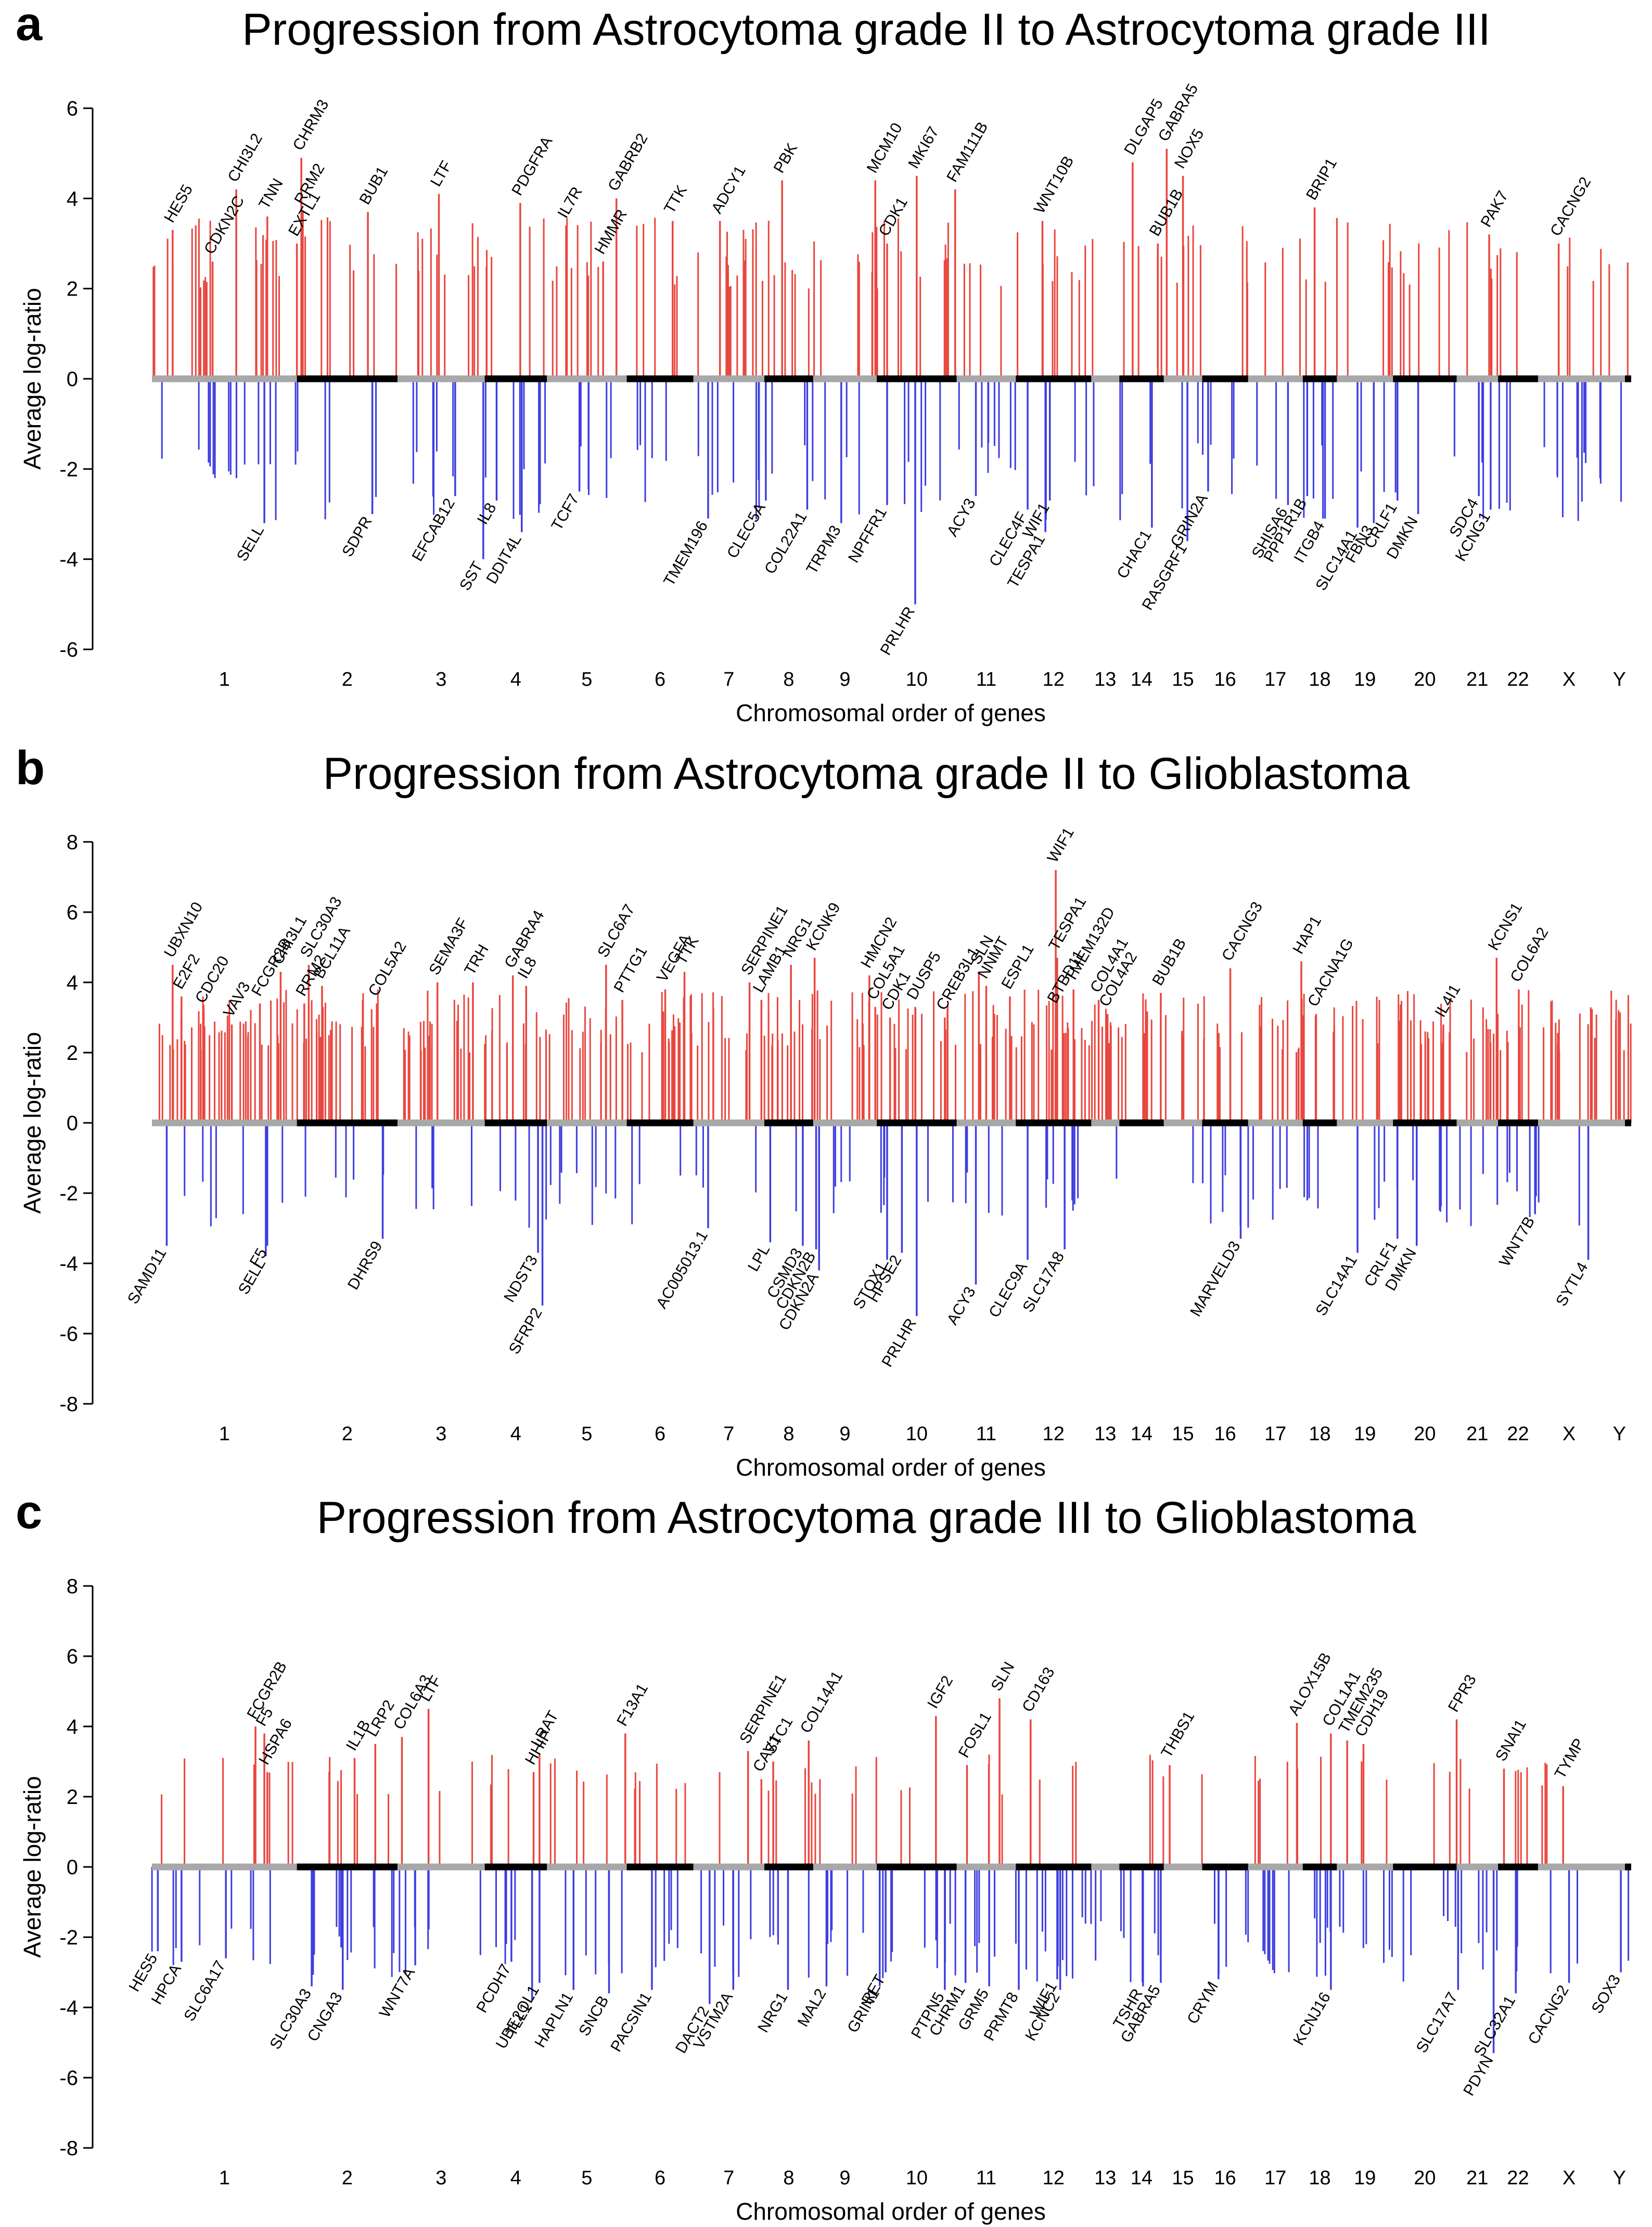 The height and width of the screenshot is (2227, 1652). I want to click on y-tick-label: 8, so click(72, 842).